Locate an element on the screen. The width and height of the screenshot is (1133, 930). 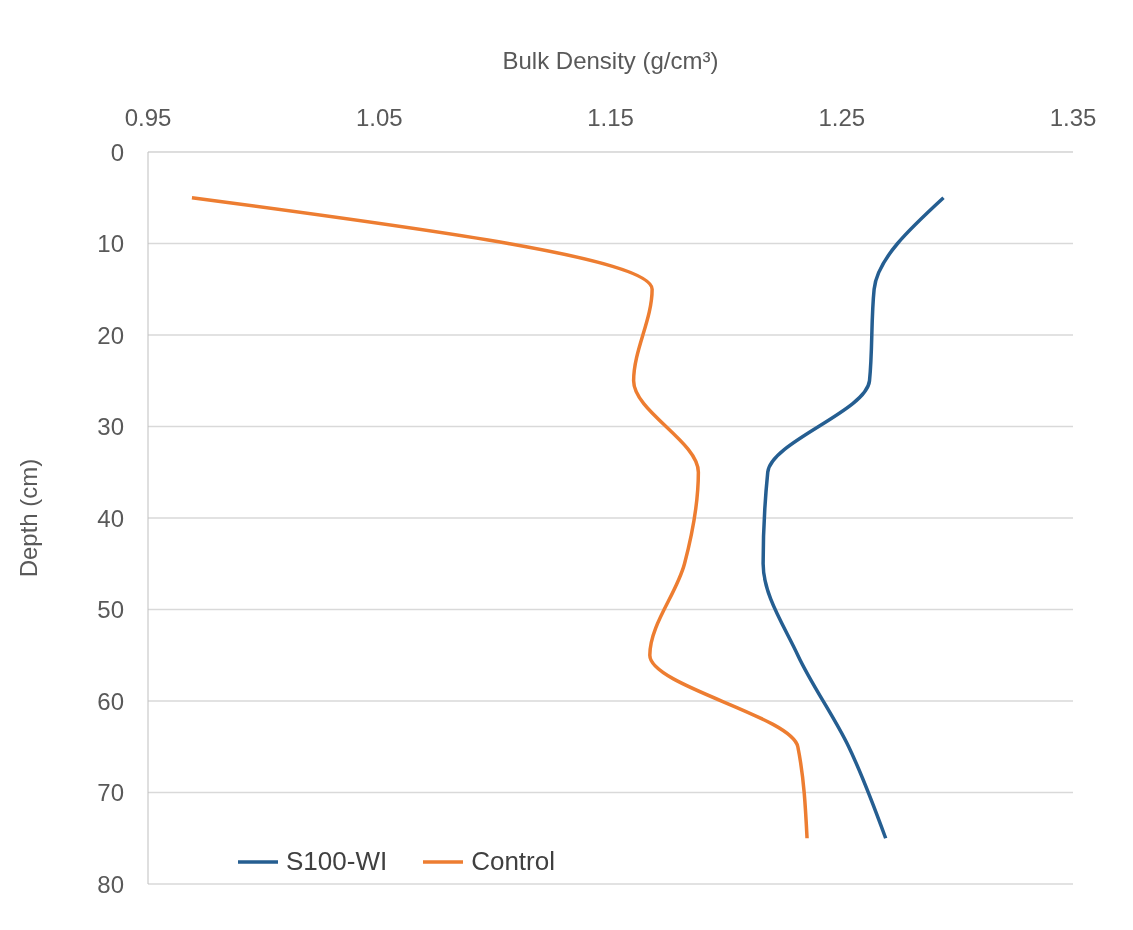
line-series is located at coordinates (853, 518).